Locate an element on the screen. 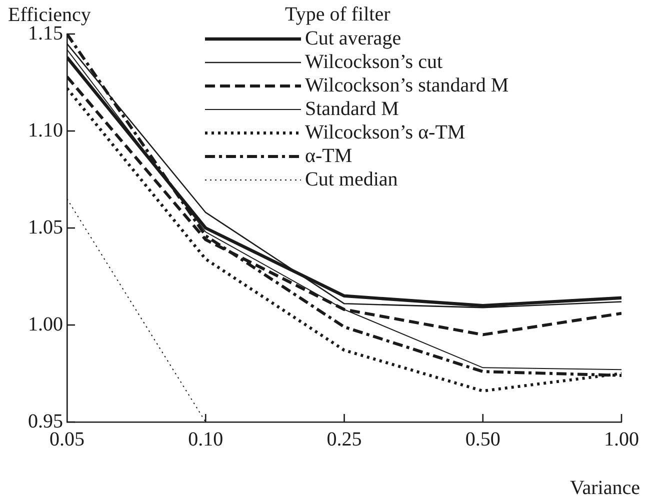  y-tick-label: 1.05 is located at coordinates (45, 227).